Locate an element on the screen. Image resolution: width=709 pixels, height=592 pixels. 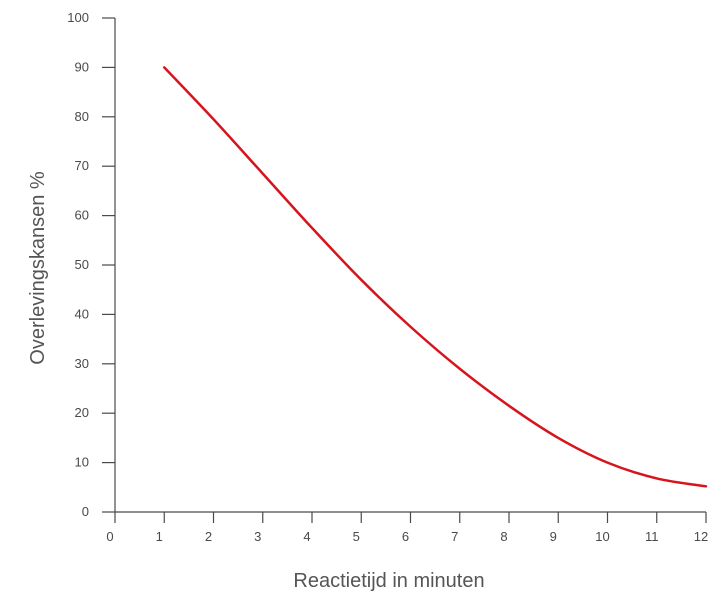
x-tick-label-4: 4 is located at coordinates (306, 536).